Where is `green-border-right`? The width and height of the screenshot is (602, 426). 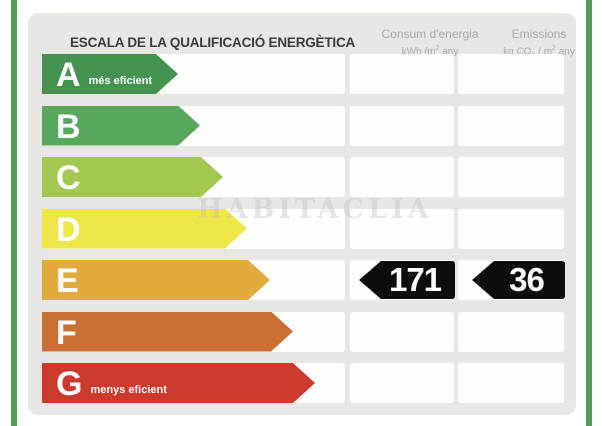
green-border-right is located at coordinates (589, 213).